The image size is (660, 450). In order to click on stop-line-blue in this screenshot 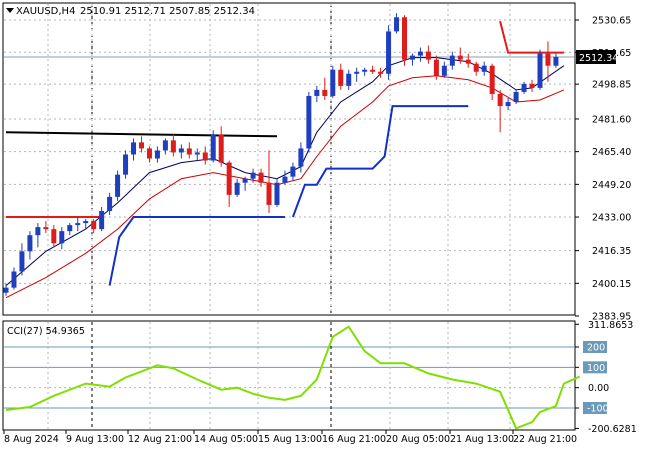, I will do `click(196, 251)`.